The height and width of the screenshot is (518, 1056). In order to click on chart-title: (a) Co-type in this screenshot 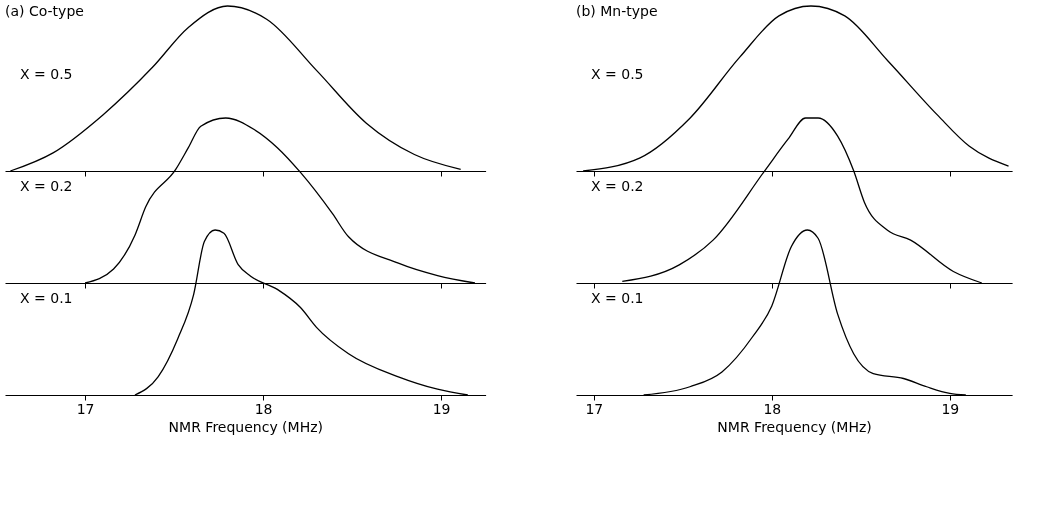, I will do `click(44, 11)`.